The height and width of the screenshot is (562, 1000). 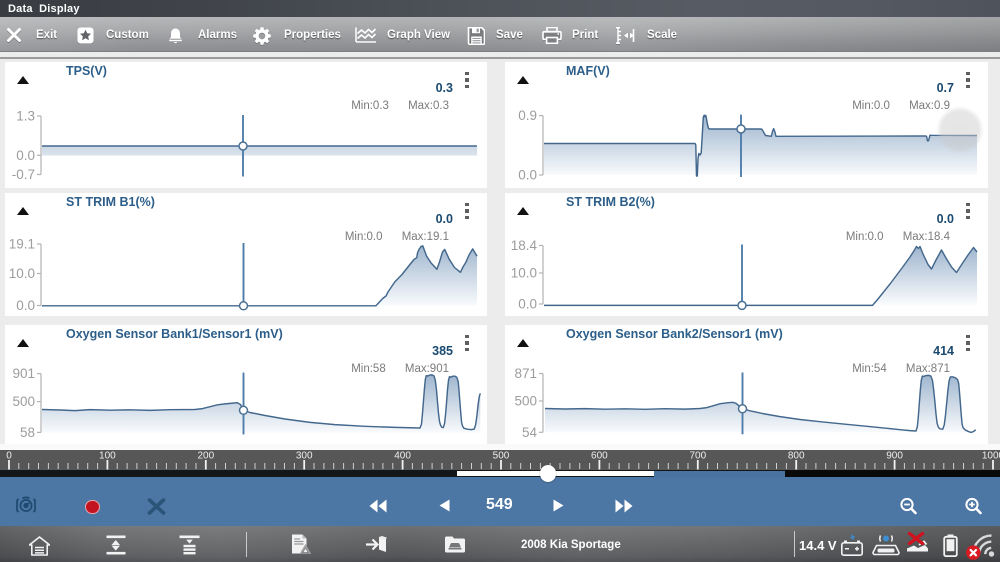 I want to click on svg-text: 871, so click(x=525, y=373).